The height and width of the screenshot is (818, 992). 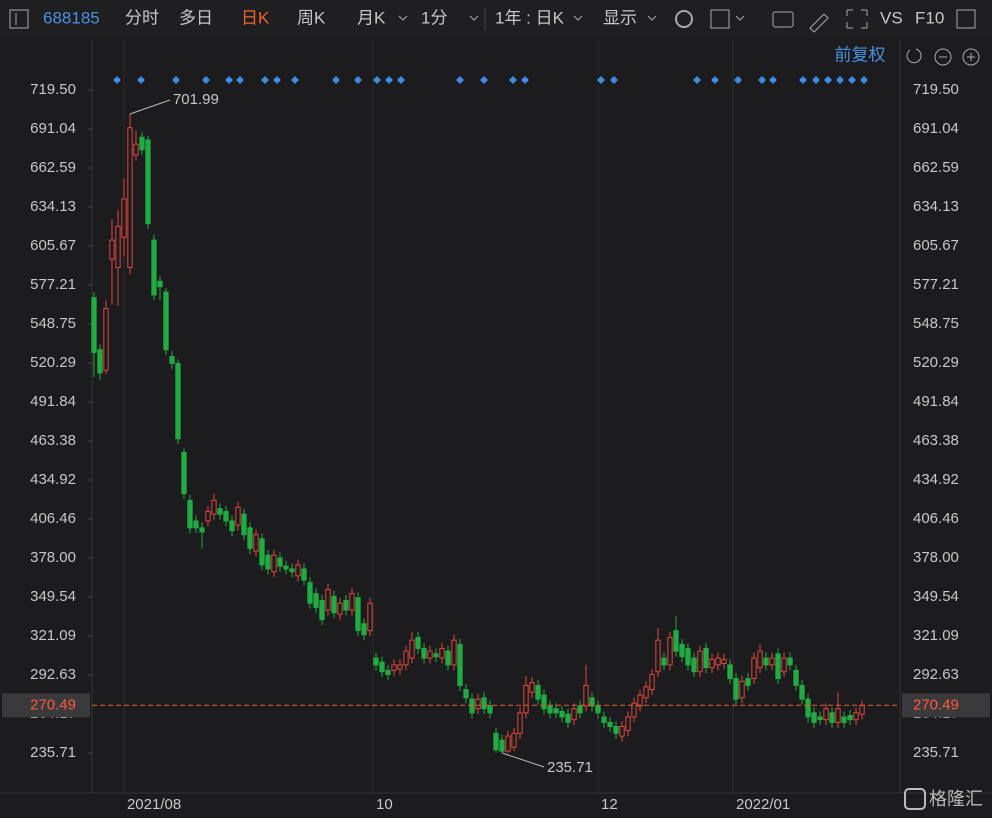 What do you see at coordinates (311, 17) in the screenshot?
I see `tab: 周K` at bounding box center [311, 17].